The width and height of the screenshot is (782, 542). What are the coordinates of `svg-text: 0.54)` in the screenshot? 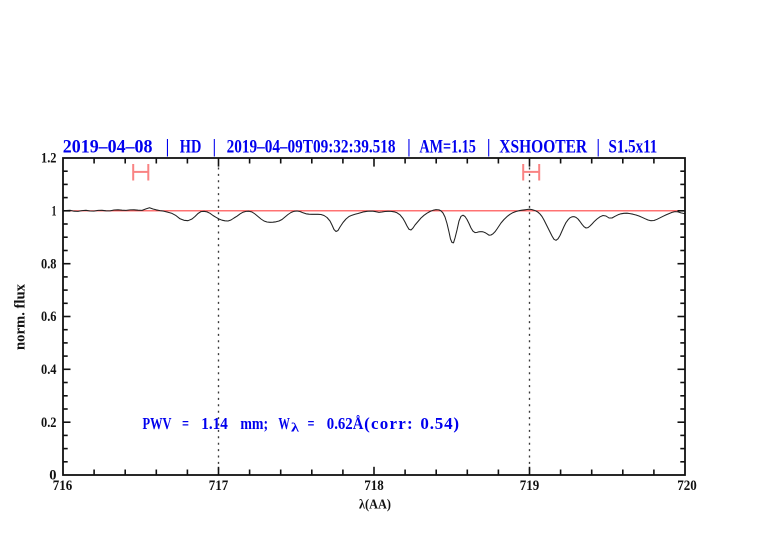 It's located at (439, 423).